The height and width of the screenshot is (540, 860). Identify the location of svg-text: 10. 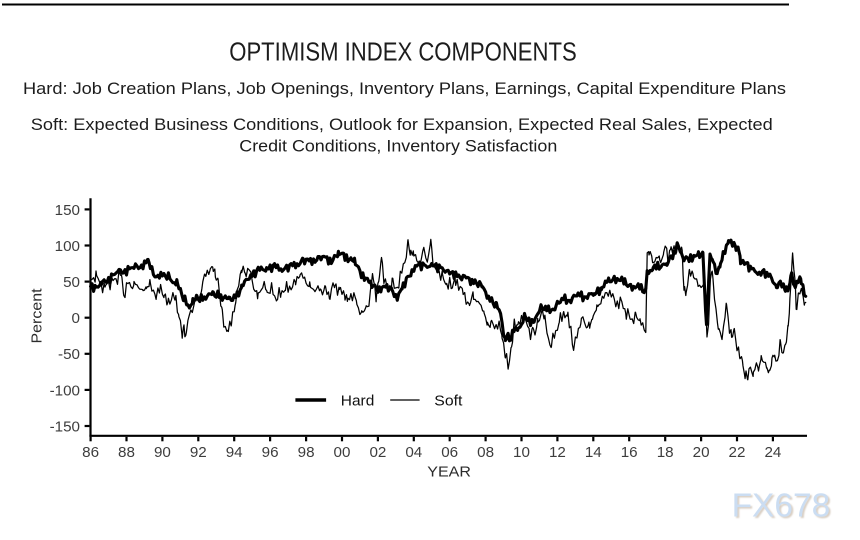
(521, 452).